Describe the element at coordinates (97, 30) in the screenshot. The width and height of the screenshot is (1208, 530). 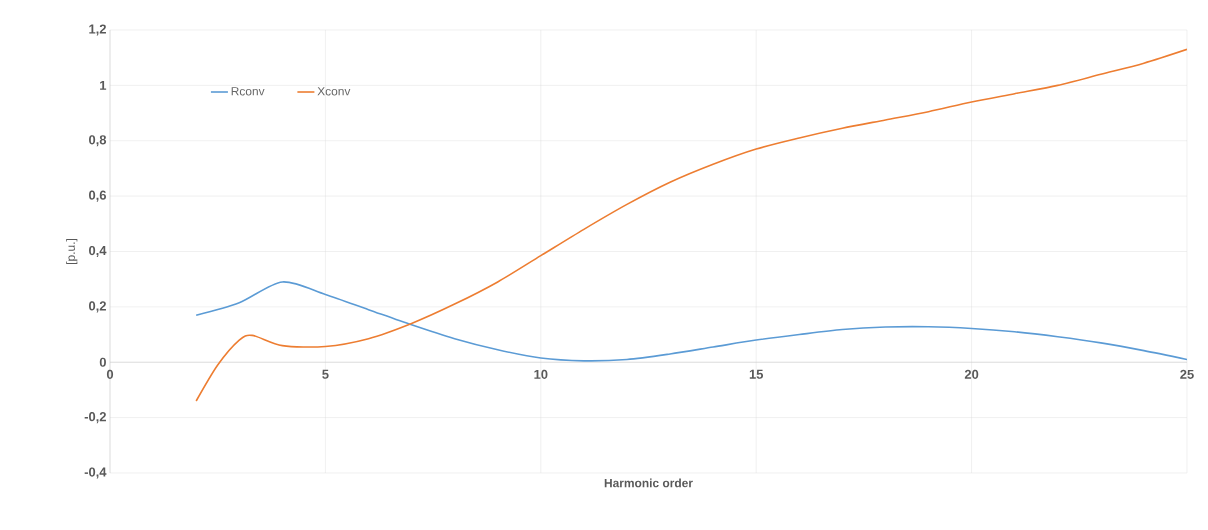
I see `y-tick-label: 1,2` at that location.